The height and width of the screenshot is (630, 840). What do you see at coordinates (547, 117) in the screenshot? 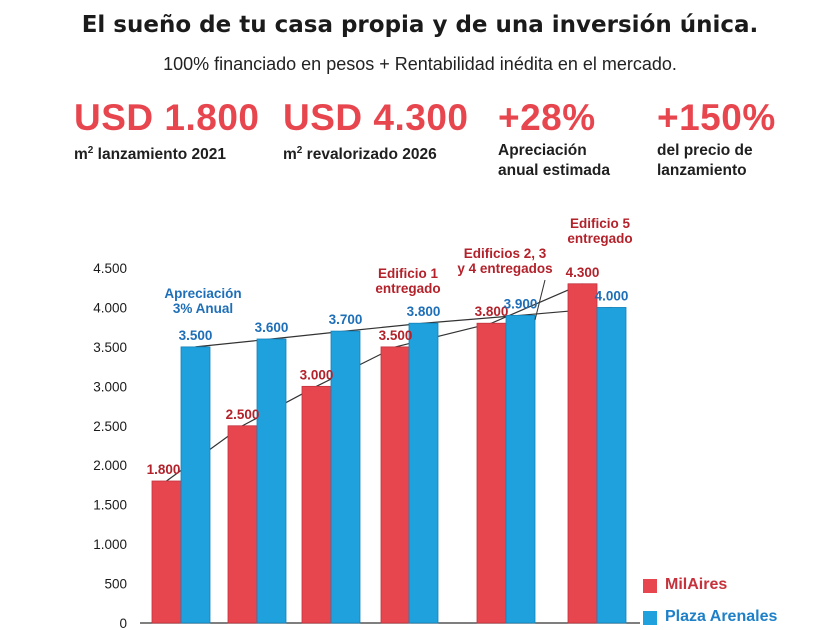
I see `stat-value: +28%` at bounding box center [547, 117].